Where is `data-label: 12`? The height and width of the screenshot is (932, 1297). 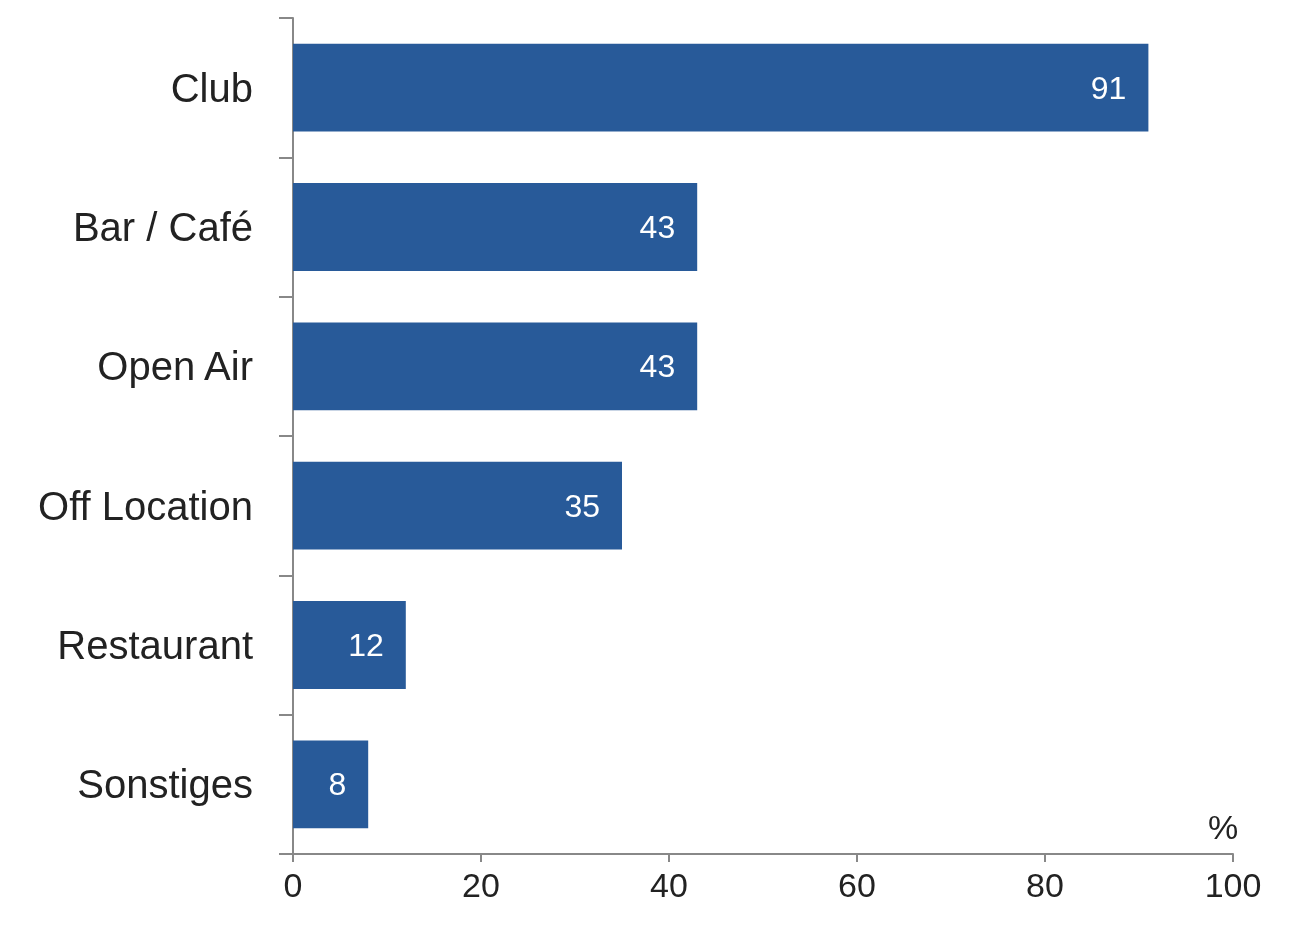
data-label: 12 is located at coordinates (366, 645).